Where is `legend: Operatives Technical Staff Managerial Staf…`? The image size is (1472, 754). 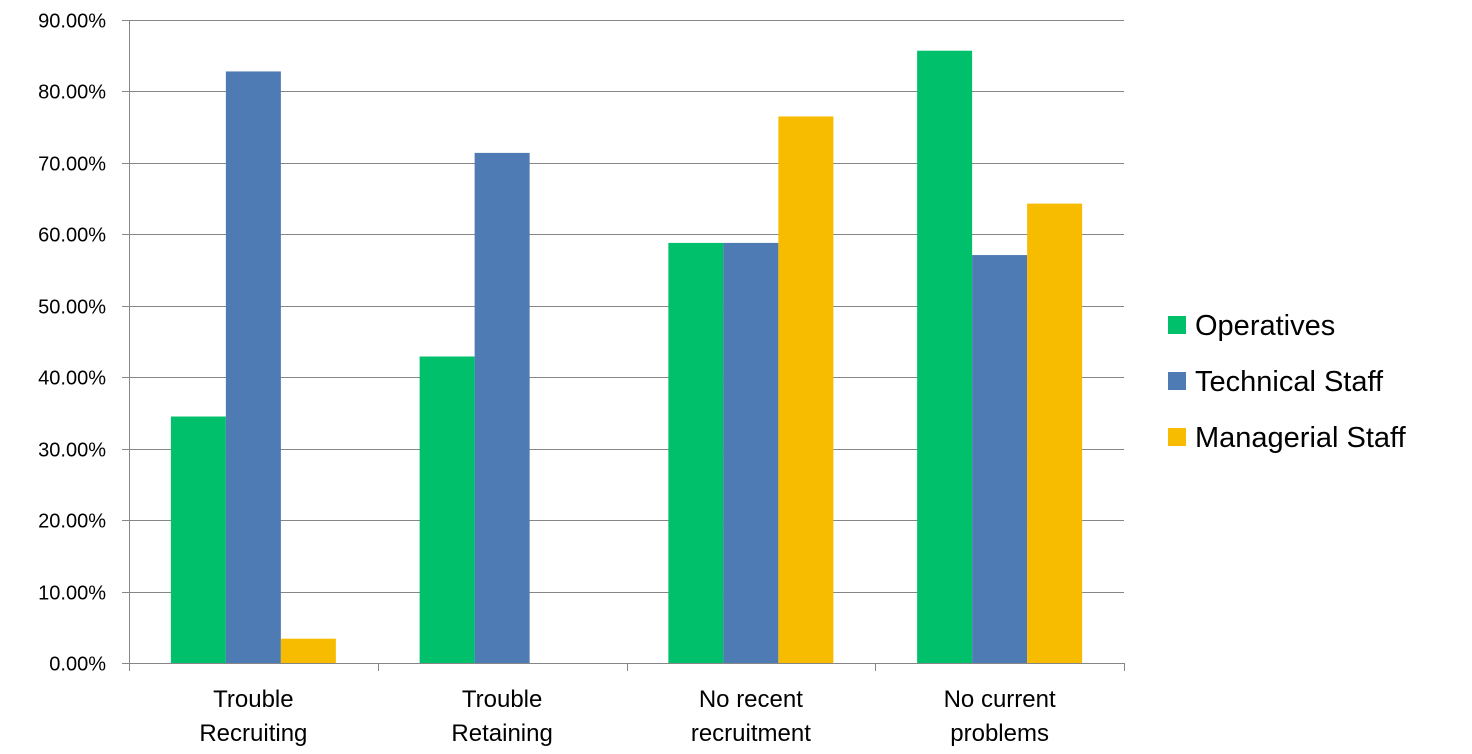
legend: Operatives Technical Staff Managerial Staf… is located at coordinates (1287, 382).